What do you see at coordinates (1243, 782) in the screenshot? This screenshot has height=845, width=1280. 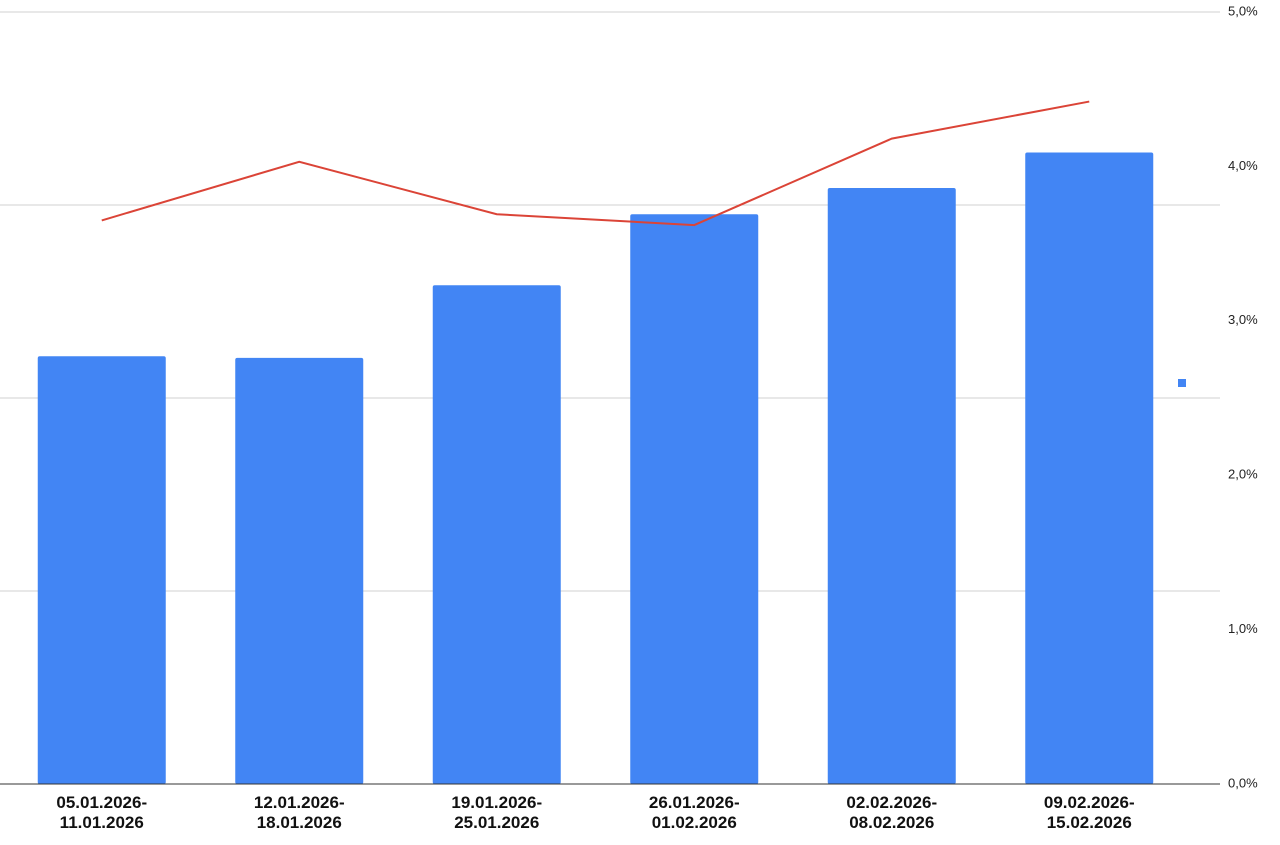 I see `y2-tick-label: 0,0%` at bounding box center [1243, 782].